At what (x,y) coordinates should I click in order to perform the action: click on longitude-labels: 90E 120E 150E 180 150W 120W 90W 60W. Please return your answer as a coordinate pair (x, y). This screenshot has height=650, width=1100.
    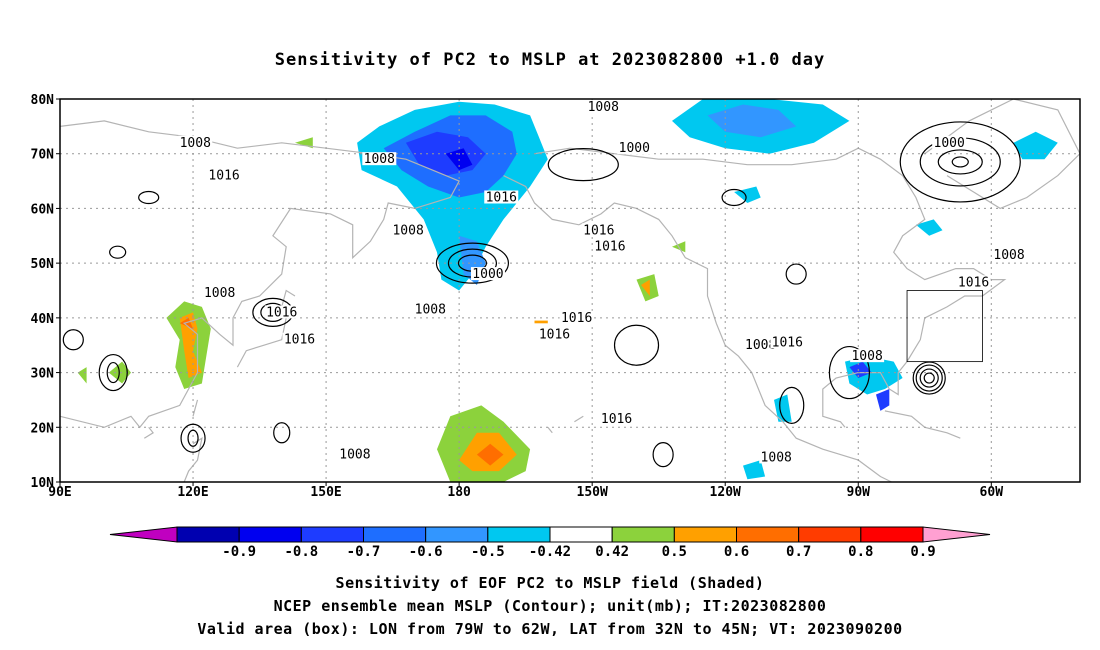
    Looking at the image, I should click on (525, 491).